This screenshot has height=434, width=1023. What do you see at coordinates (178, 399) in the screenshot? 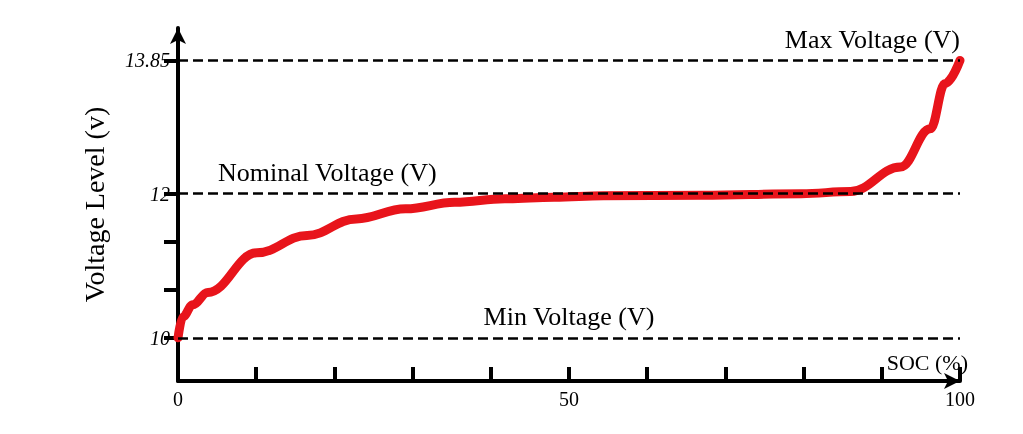
I see `x-tick-label: 0` at bounding box center [178, 399].